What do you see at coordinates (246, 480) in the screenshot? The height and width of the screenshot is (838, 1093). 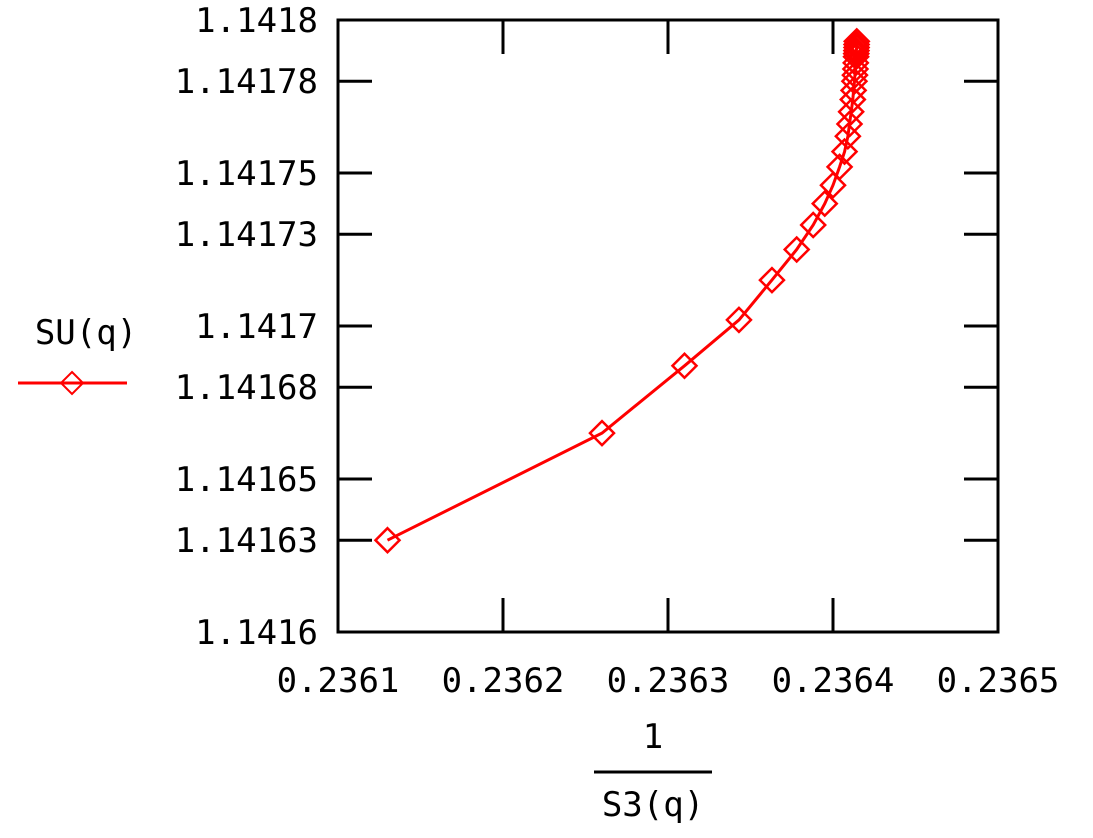 I see `y-tick-label: 1.14165` at bounding box center [246, 480].